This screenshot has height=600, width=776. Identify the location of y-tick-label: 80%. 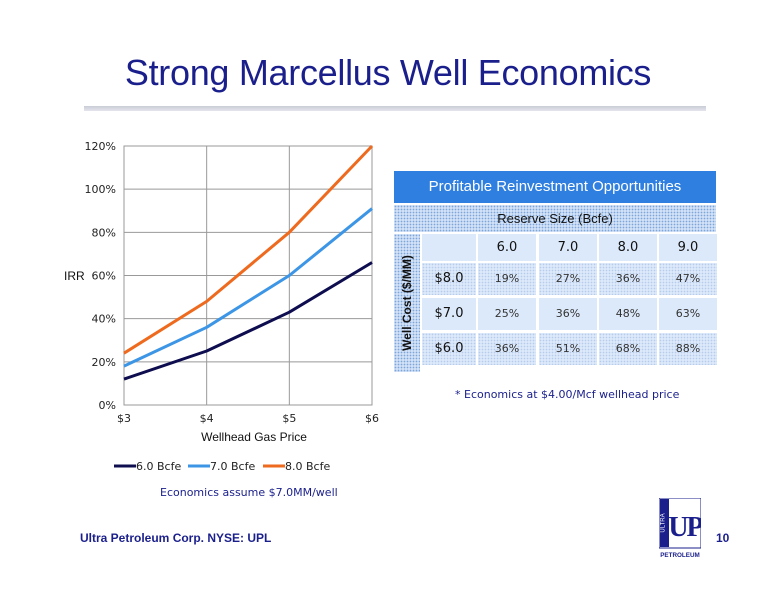
(104, 232).